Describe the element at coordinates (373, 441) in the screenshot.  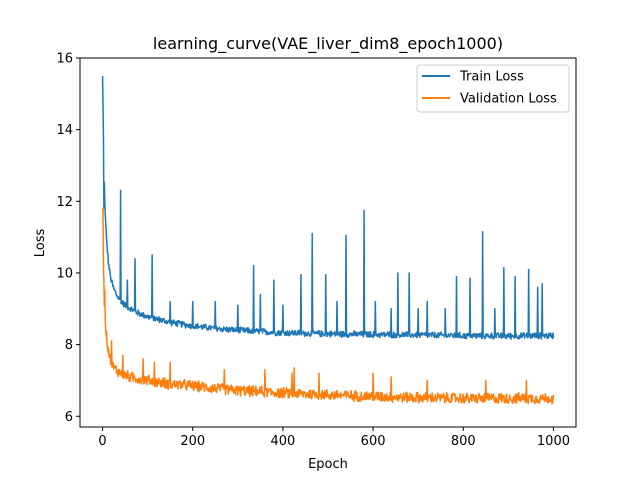
I see `x-tick-label: 600` at that location.